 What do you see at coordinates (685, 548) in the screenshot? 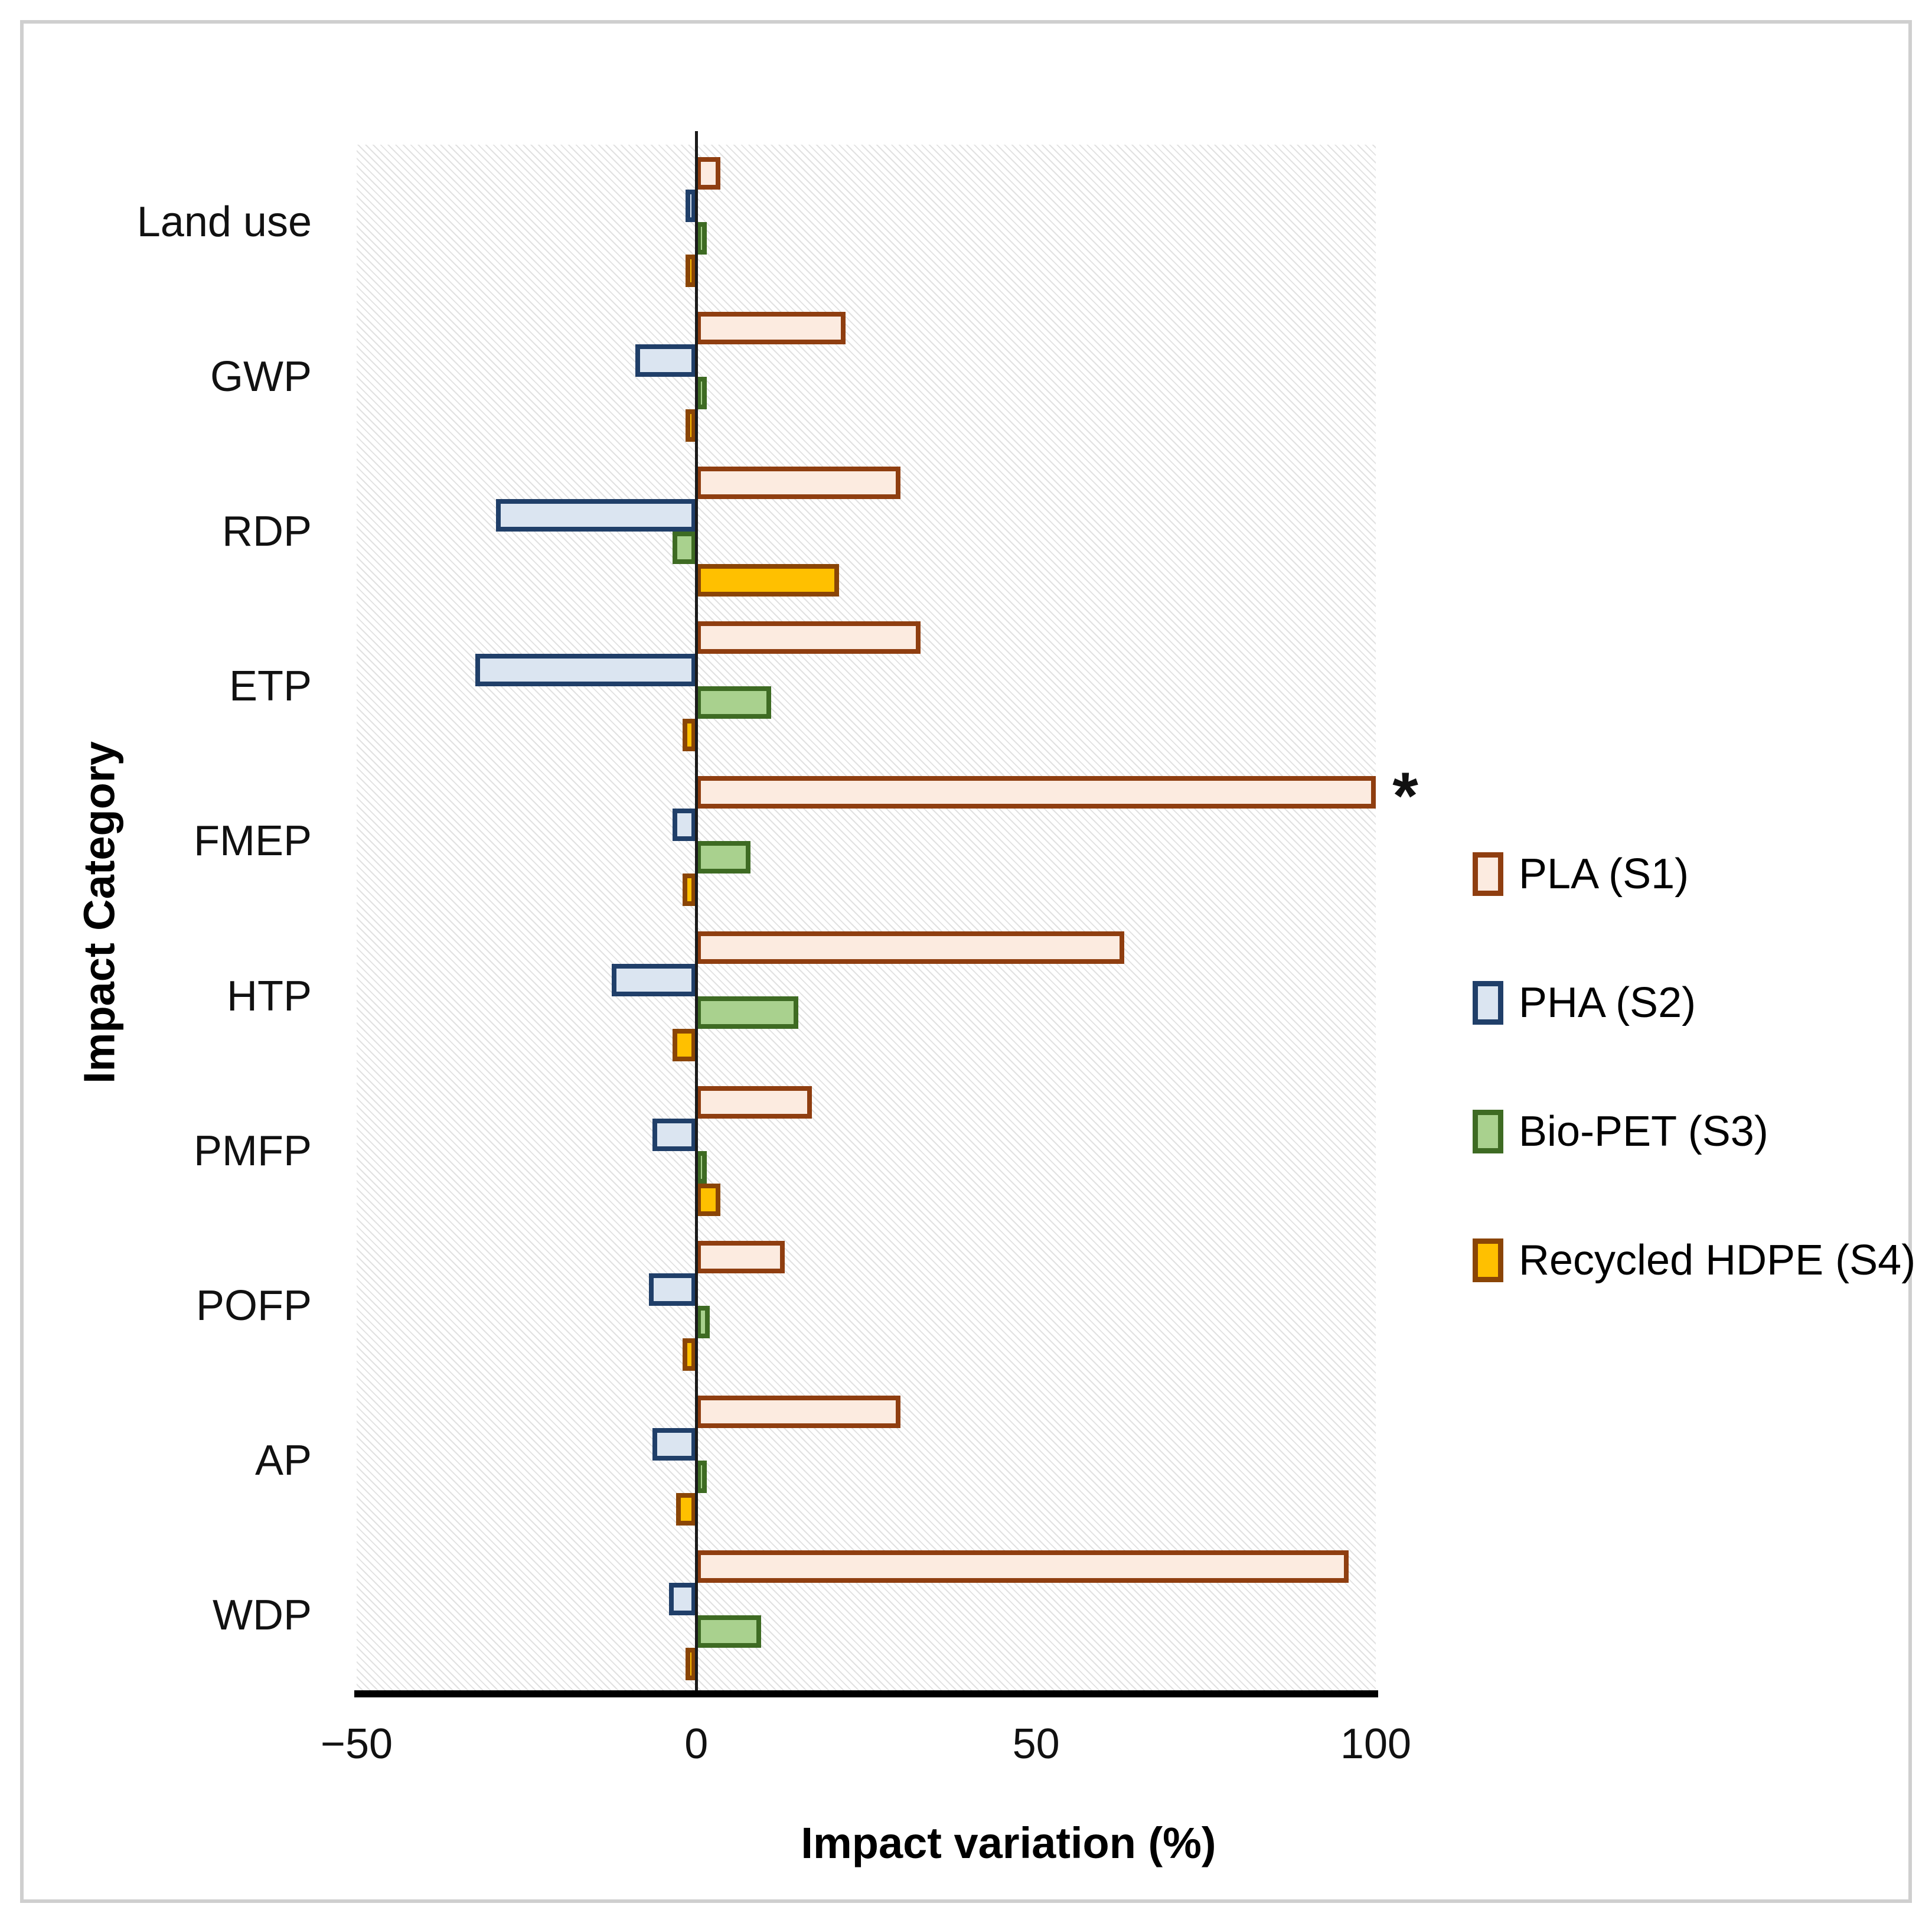
I see `bar-rdp-bio-pet-s3` at bounding box center [685, 548].